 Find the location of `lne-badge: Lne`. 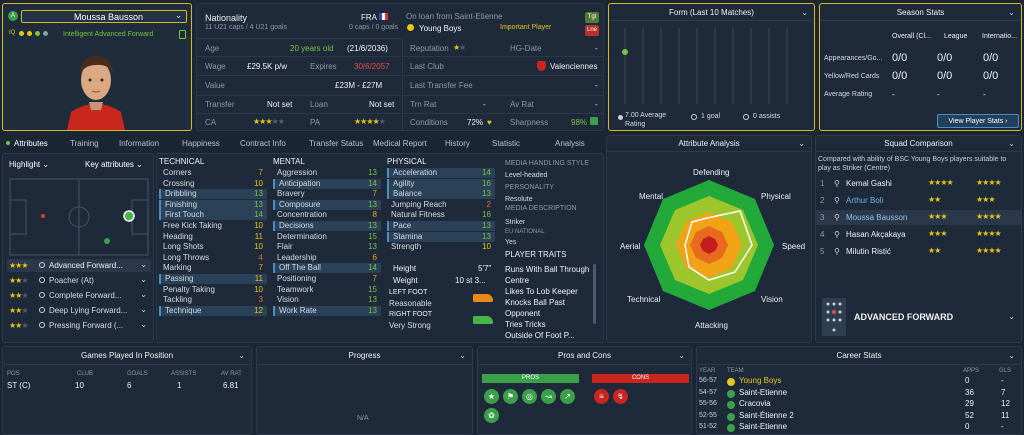

lne-badge: Lne is located at coordinates (592, 30).